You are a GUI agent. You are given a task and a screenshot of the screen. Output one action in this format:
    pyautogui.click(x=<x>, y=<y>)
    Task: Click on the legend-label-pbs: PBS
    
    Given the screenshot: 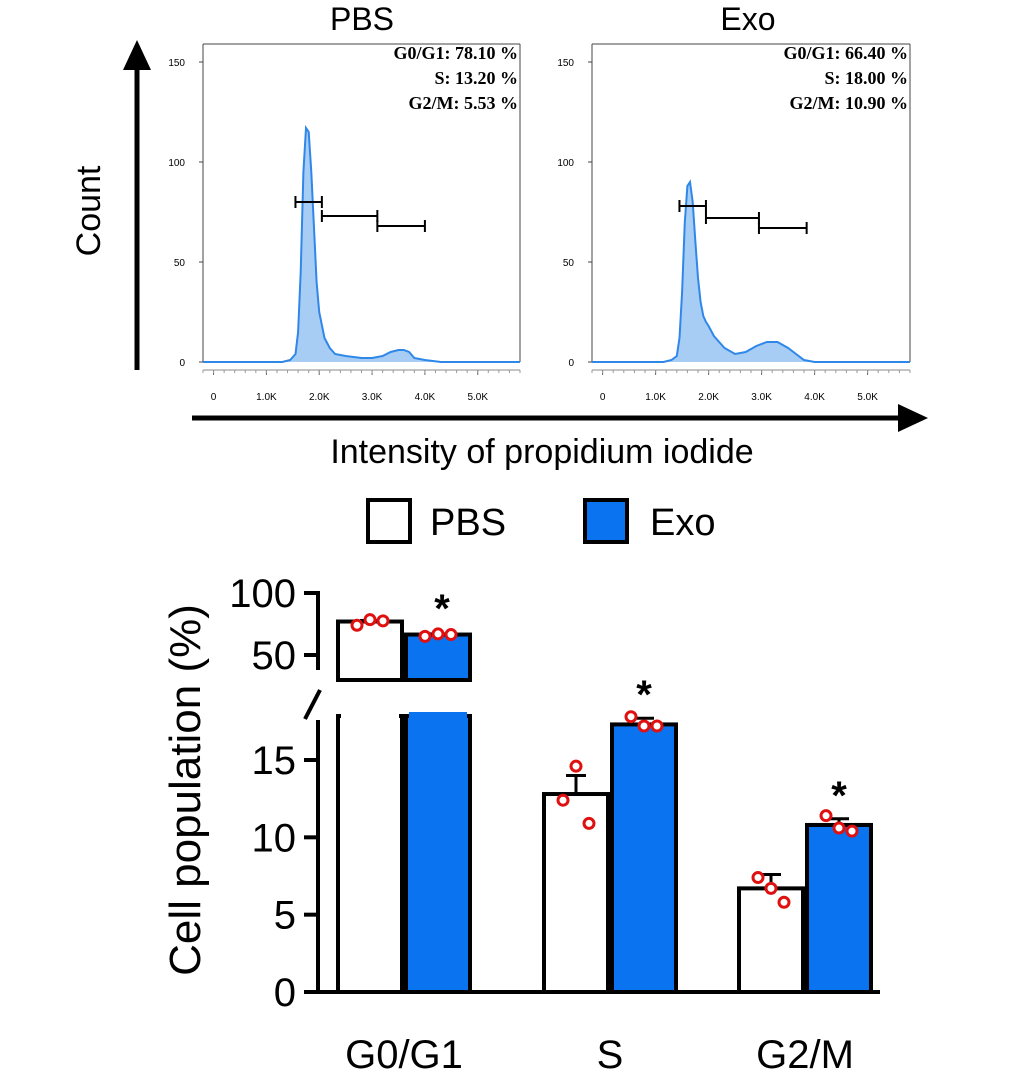 What is the action you would take?
    pyautogui.click(x=468, y=523)
    